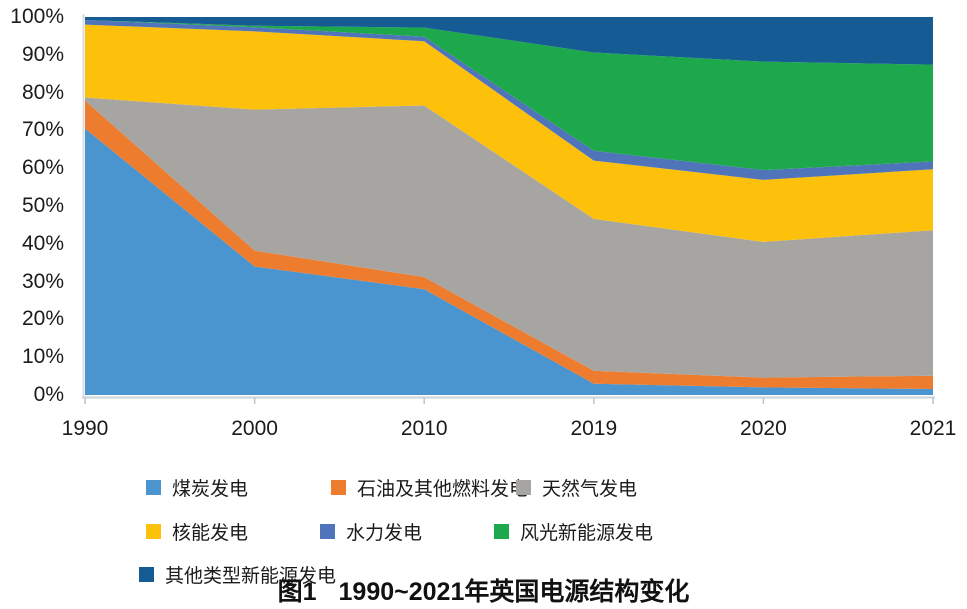  What do you see at coordinates (42, 92) in the screenshot?
I see `y-axis-tick-label: 80%` at bounding box center [42, 92].